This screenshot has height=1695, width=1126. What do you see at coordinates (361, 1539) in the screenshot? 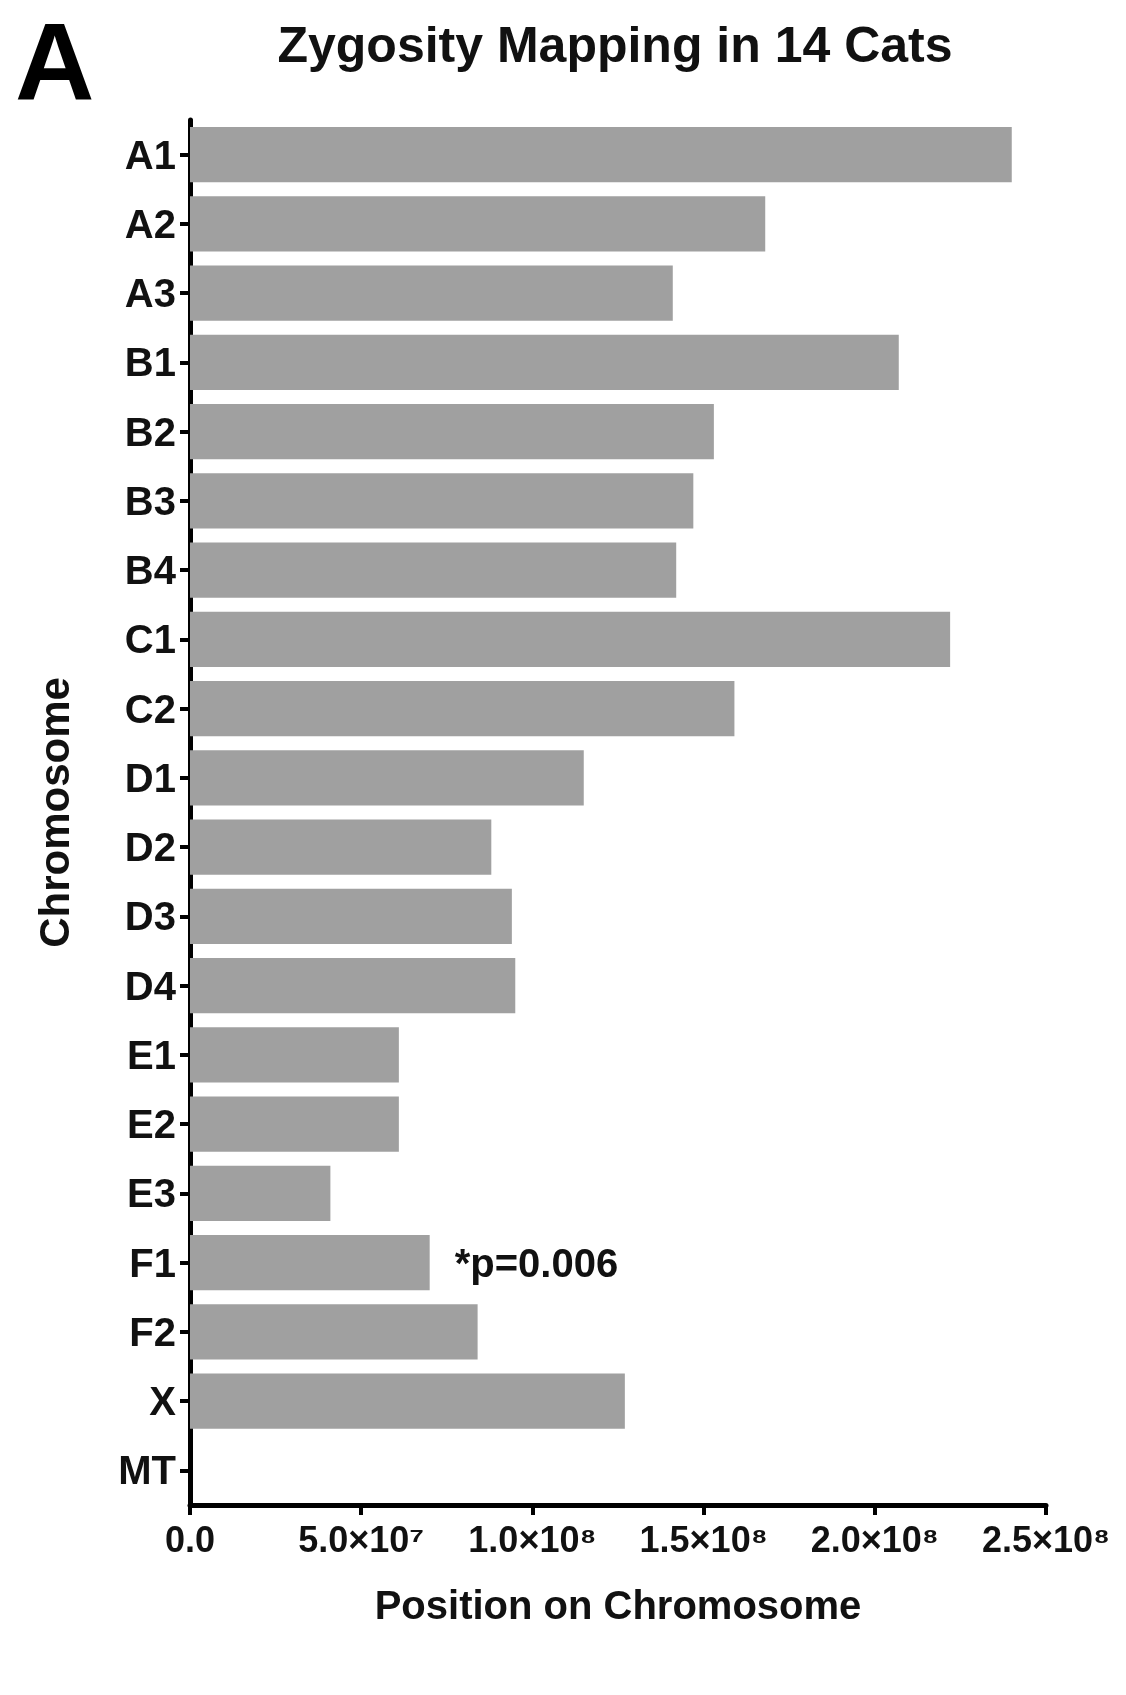
I see `x-tick-label: 5.0×10⁷` at bounding box center [361, 1539].